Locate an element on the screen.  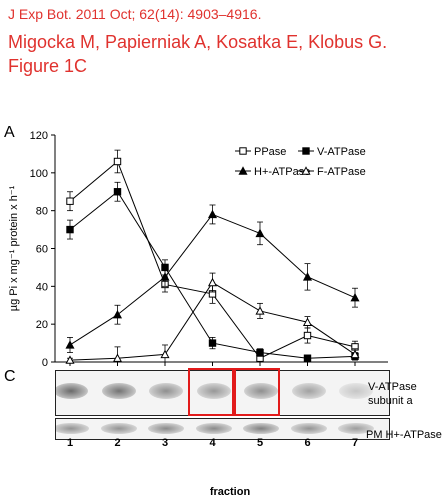
x-axis-label: fraction is located at coordinates (230, 492).